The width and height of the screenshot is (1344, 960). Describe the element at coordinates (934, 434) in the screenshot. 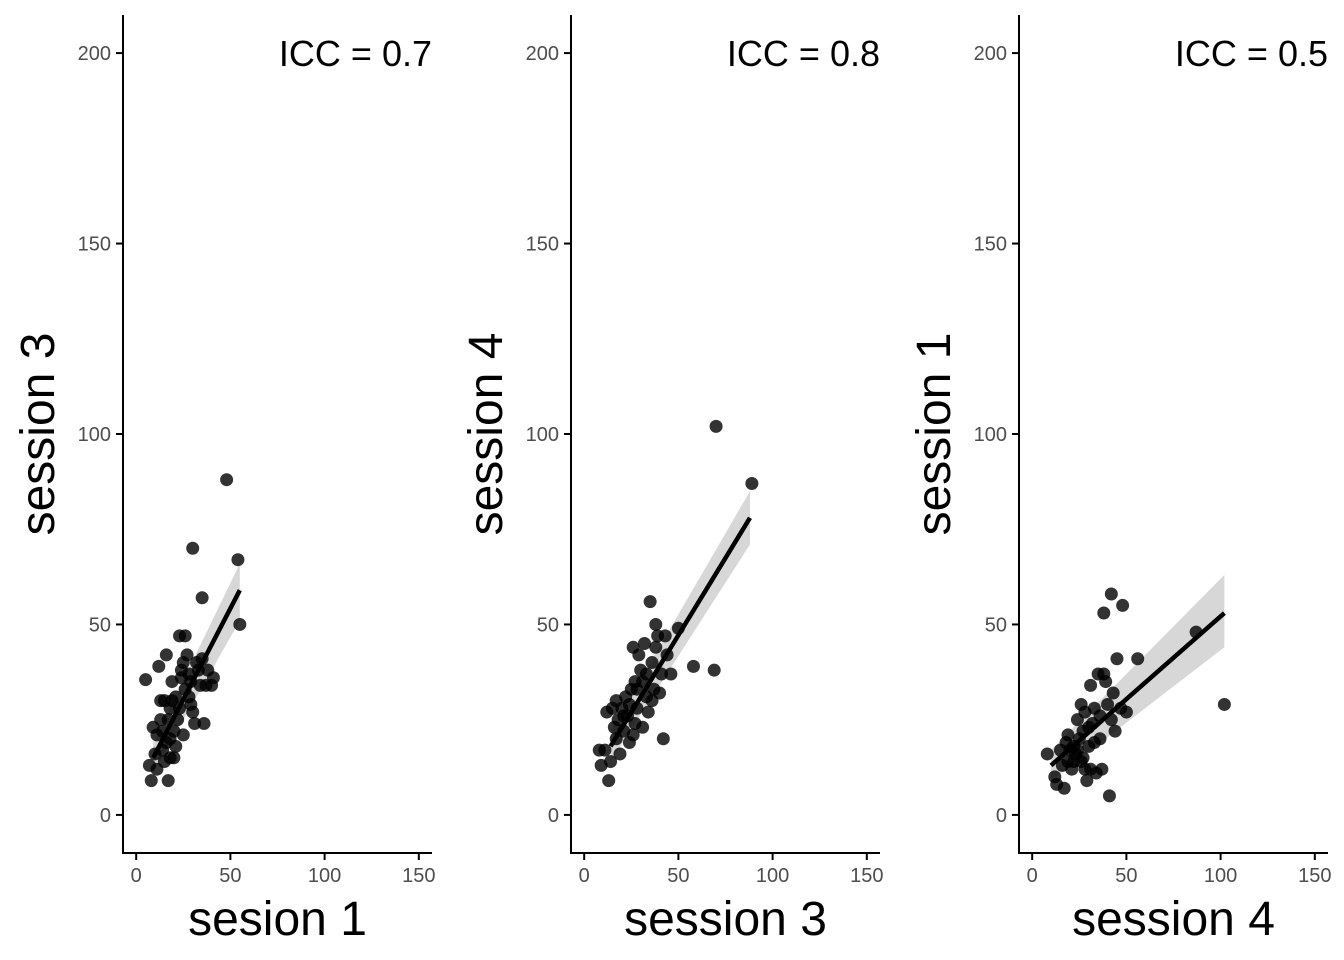

I see `y-axis-title: session 1` at that location.